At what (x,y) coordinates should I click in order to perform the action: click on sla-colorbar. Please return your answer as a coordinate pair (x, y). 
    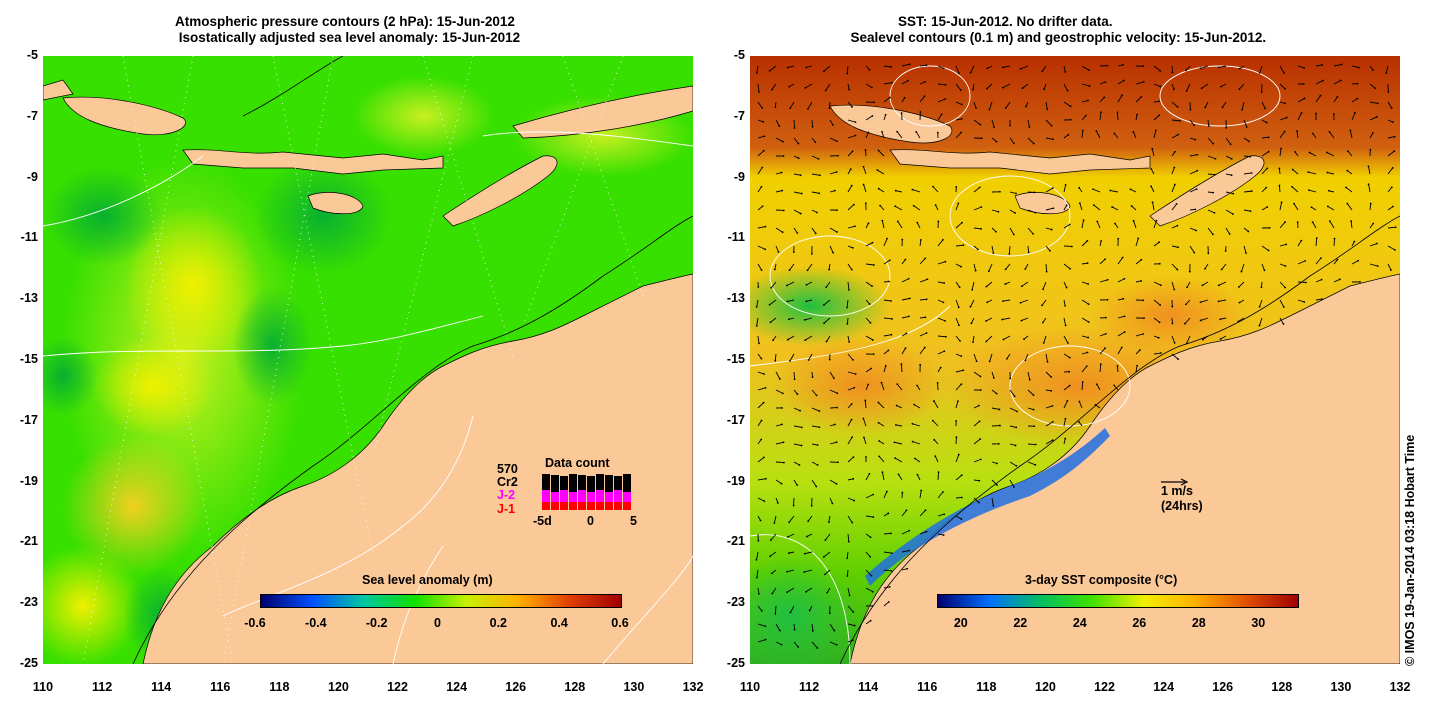
    Looking at the image, I should click on (441, 601).